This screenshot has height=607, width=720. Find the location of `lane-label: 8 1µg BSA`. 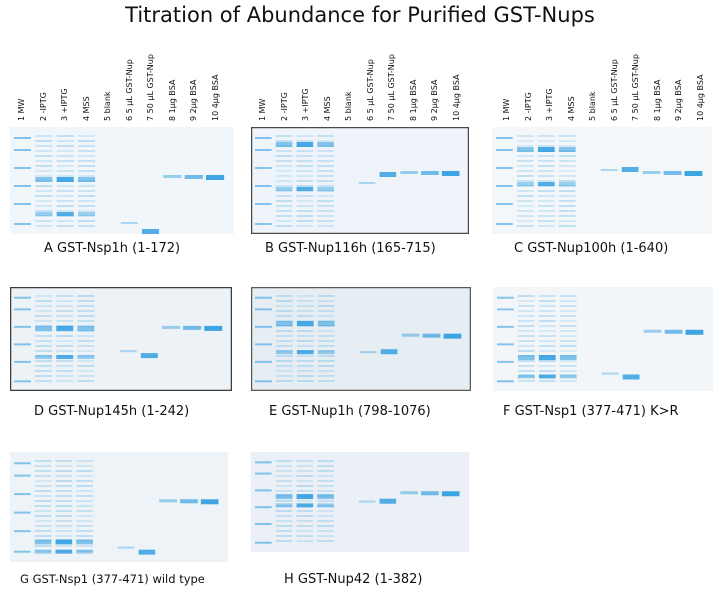

lane-label: 8 1µg BSA is located at coordinates (657, 100).